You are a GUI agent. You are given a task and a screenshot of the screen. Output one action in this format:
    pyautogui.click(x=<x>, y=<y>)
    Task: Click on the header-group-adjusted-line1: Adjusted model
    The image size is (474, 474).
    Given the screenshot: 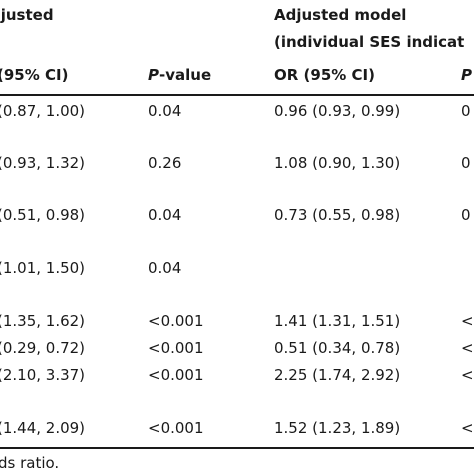 What is the action you would take?
    pyautogui.click(x=340, y=15)
    